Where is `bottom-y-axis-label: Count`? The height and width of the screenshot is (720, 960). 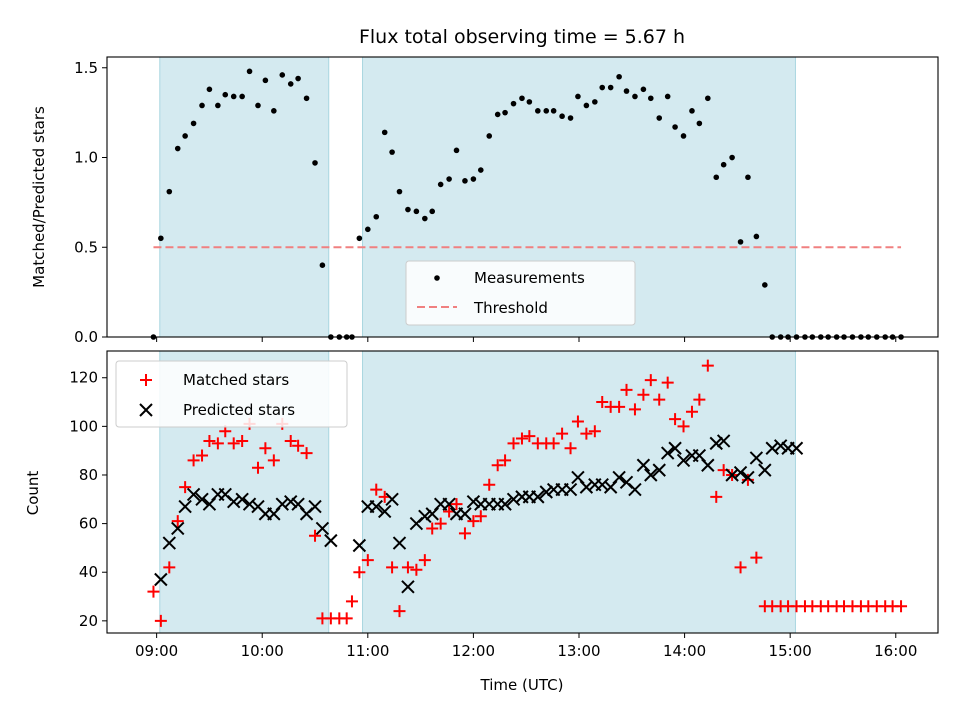 bottom-y-axis-label: Count is located at coordinates (33, 493).